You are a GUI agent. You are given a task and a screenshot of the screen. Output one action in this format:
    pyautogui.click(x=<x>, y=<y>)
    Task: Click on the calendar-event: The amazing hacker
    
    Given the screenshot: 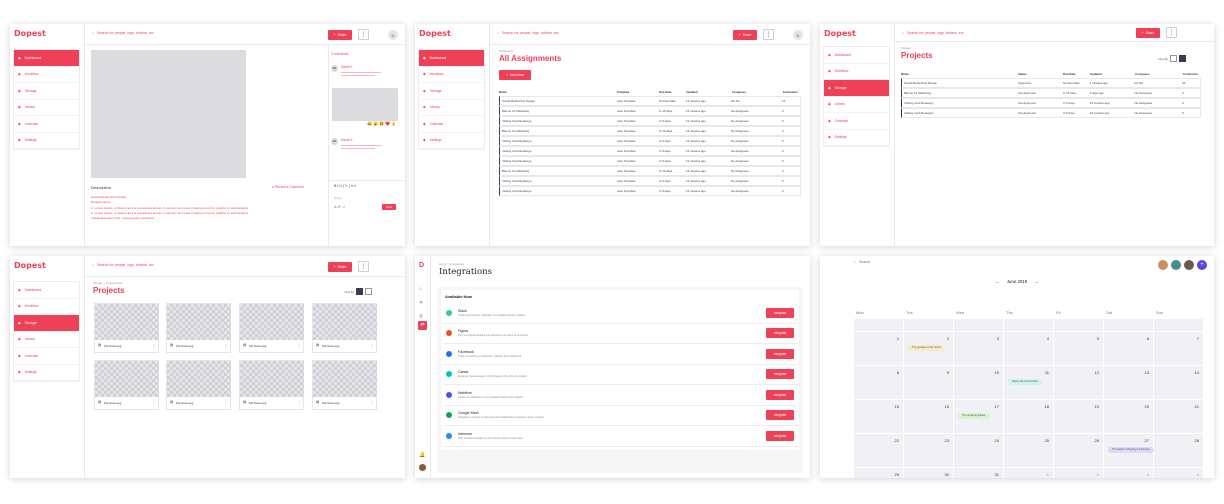 What is the action you would take?
    pyautogui.click(x=974, y=416)
    